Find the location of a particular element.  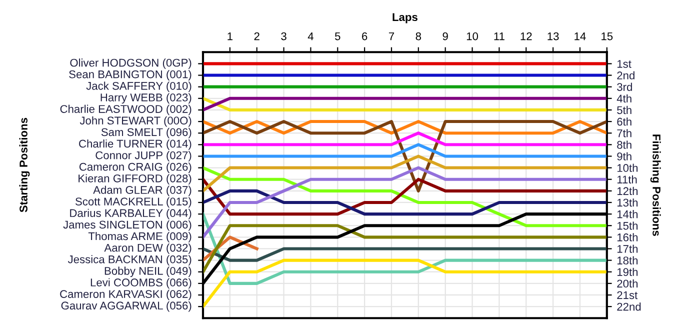

x-tick-label: 8 is located at coordinates (419, 36).